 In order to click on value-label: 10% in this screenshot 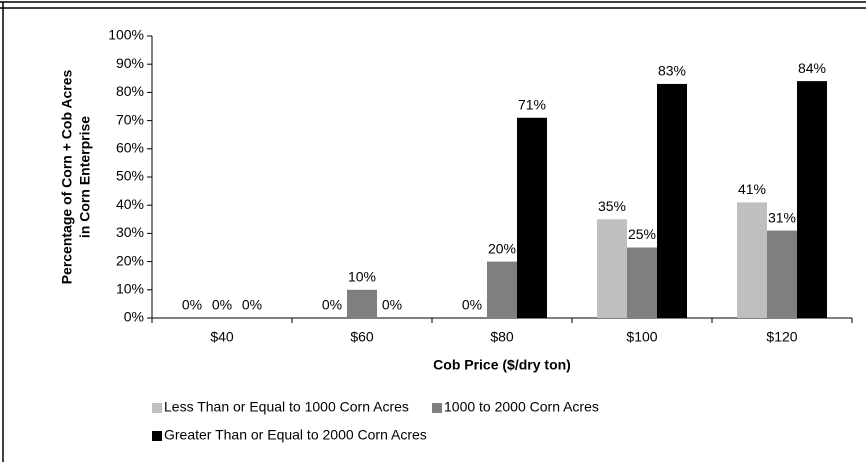, I will do `click(362, 277)`.